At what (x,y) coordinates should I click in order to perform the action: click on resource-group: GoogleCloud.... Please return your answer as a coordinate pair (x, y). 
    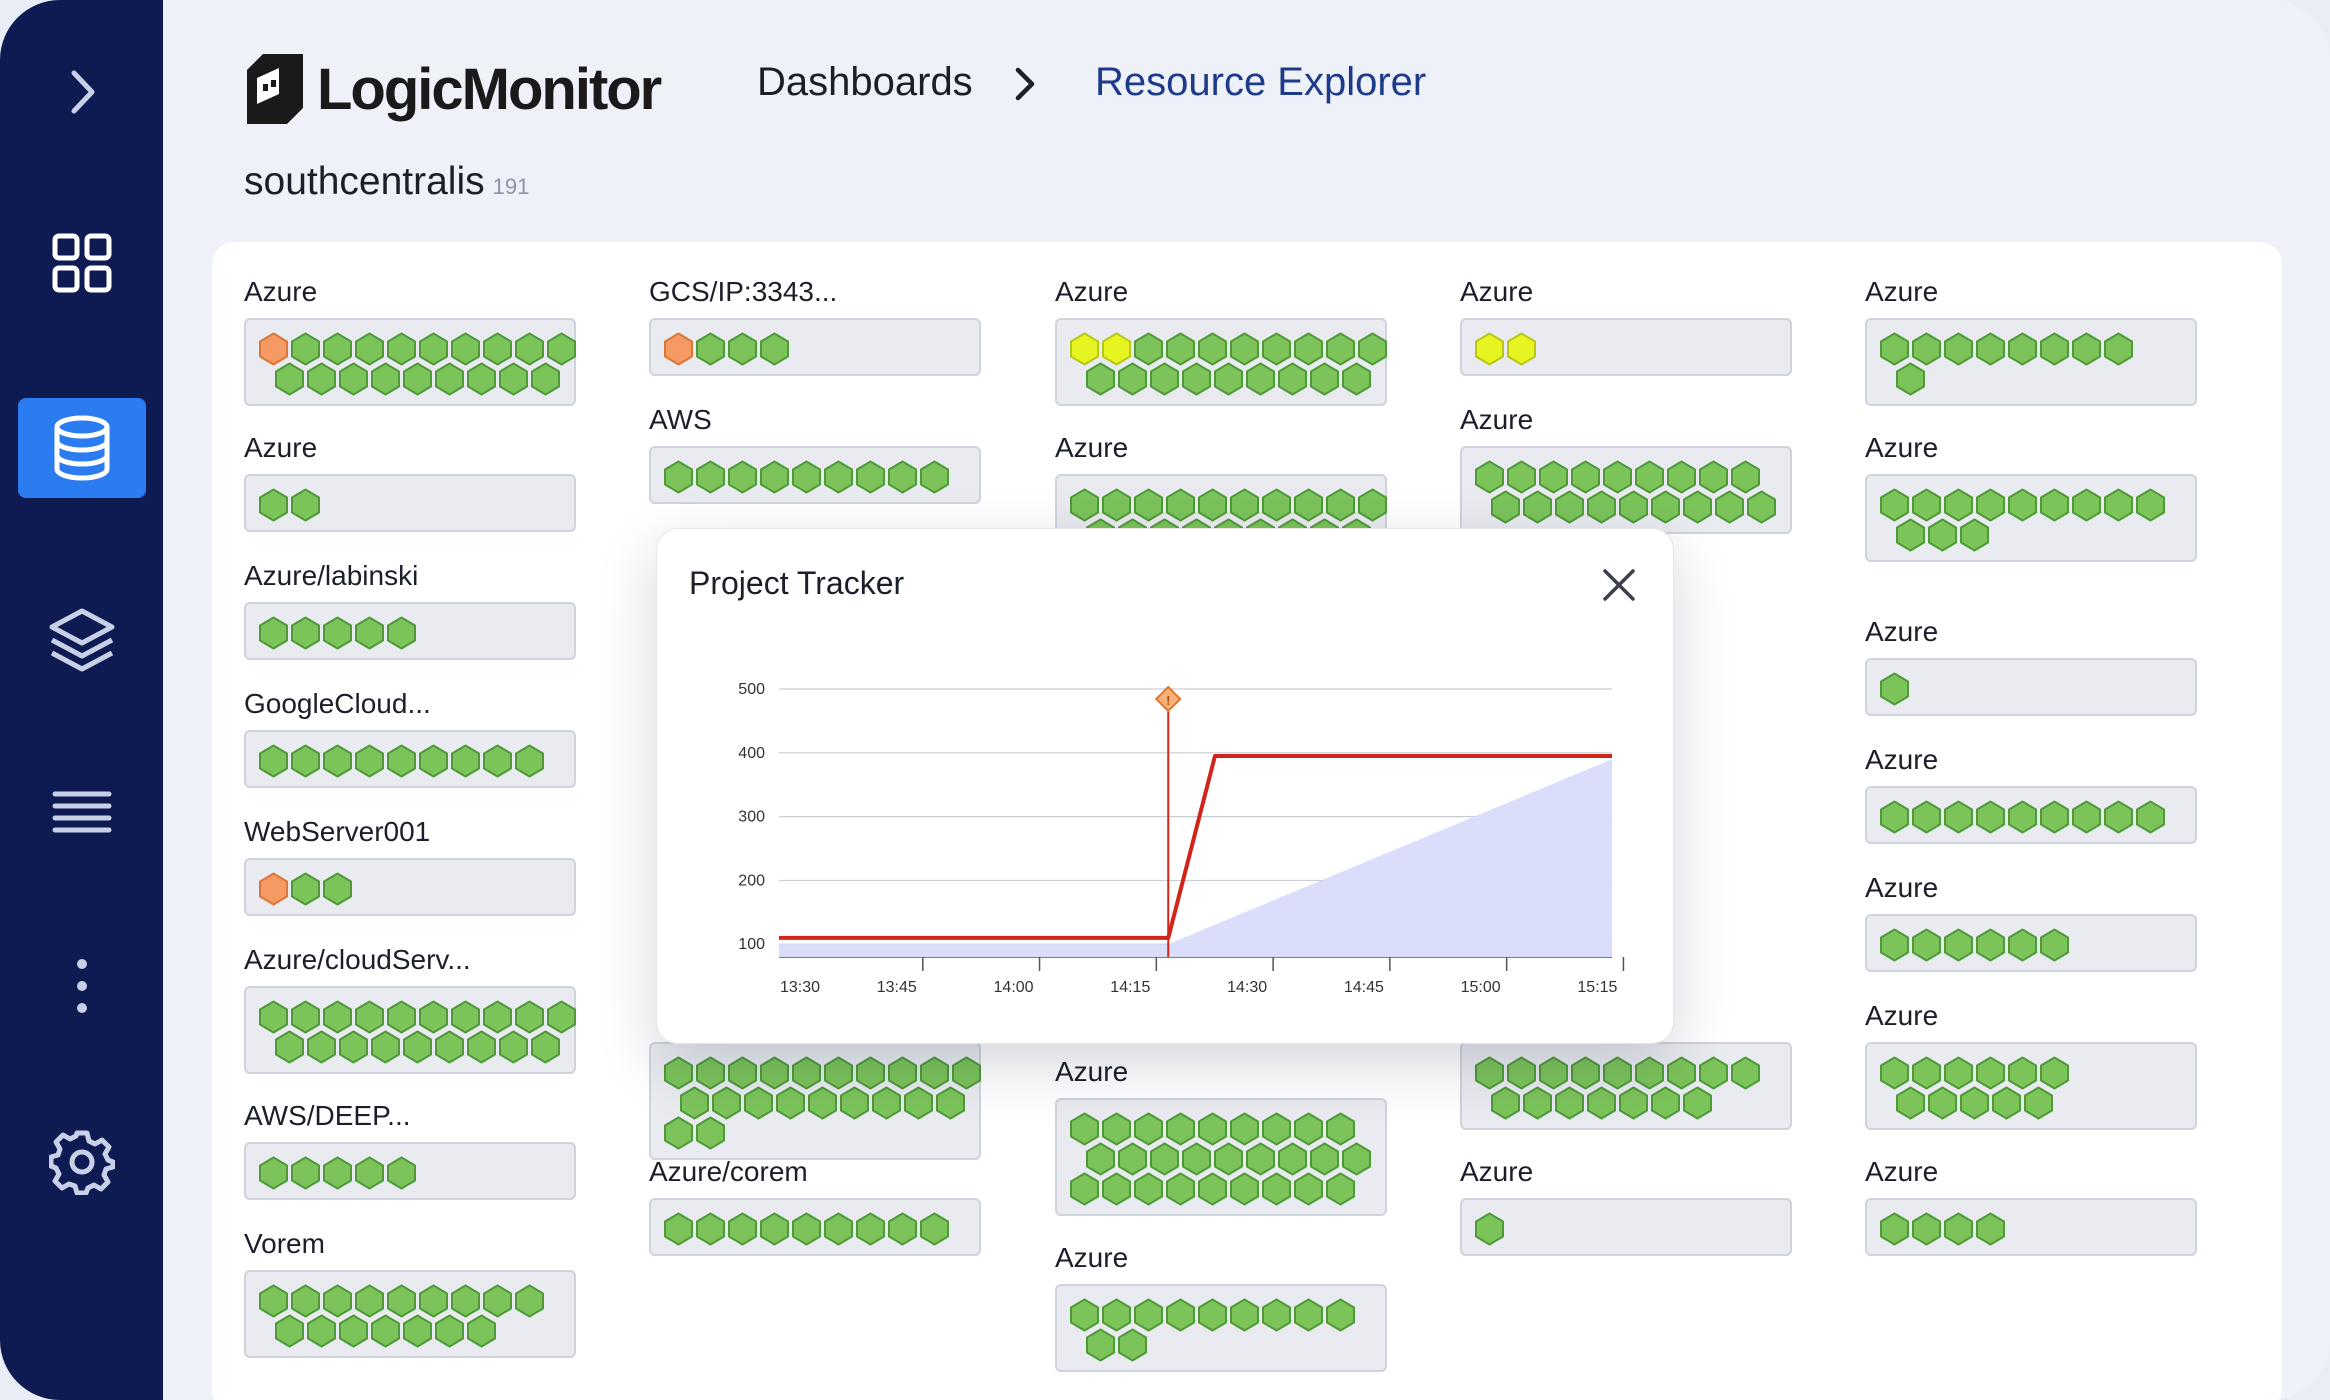
    Looking at the image, I should click on (410, 736).